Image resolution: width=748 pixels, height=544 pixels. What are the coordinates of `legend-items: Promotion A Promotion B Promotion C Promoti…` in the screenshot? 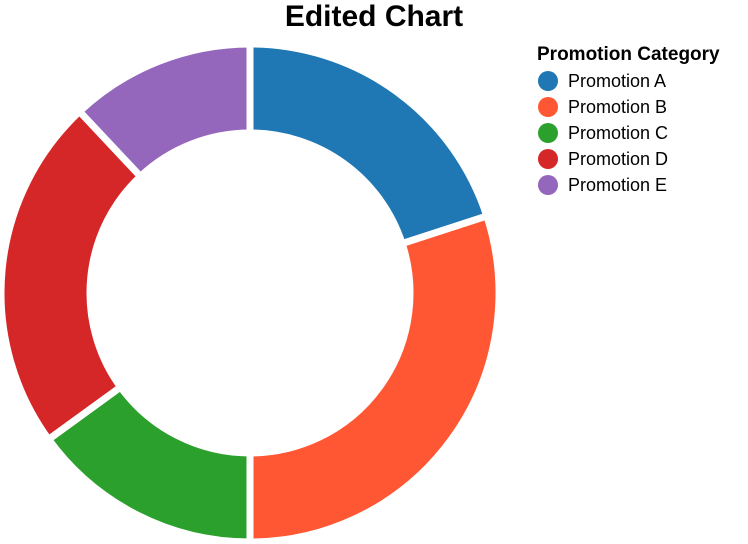 It's located at (642, 133).